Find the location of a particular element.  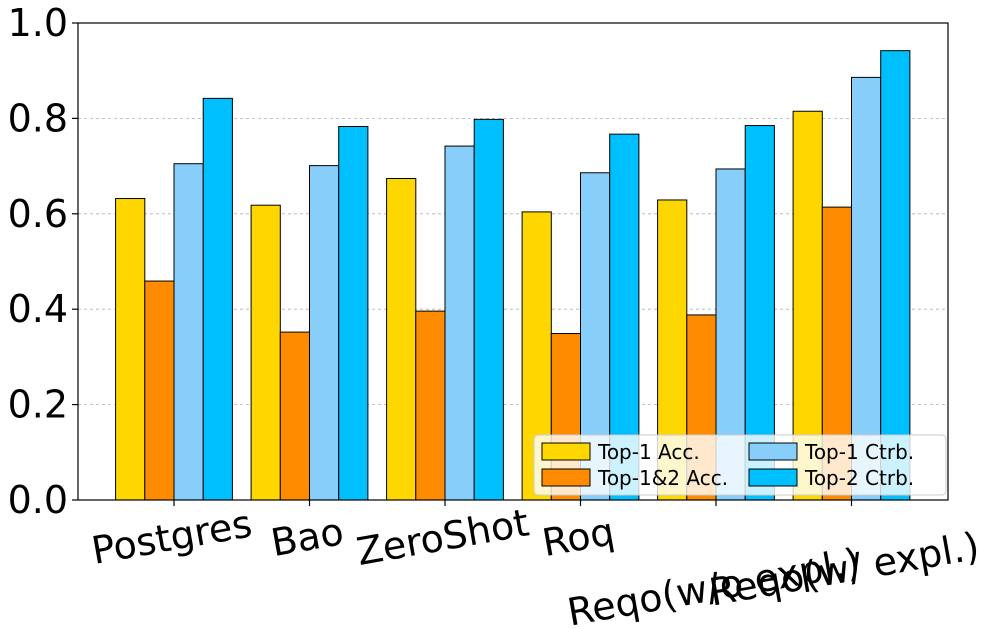

x-tick-label: ZeroShot is located at coordinates (442, 537).